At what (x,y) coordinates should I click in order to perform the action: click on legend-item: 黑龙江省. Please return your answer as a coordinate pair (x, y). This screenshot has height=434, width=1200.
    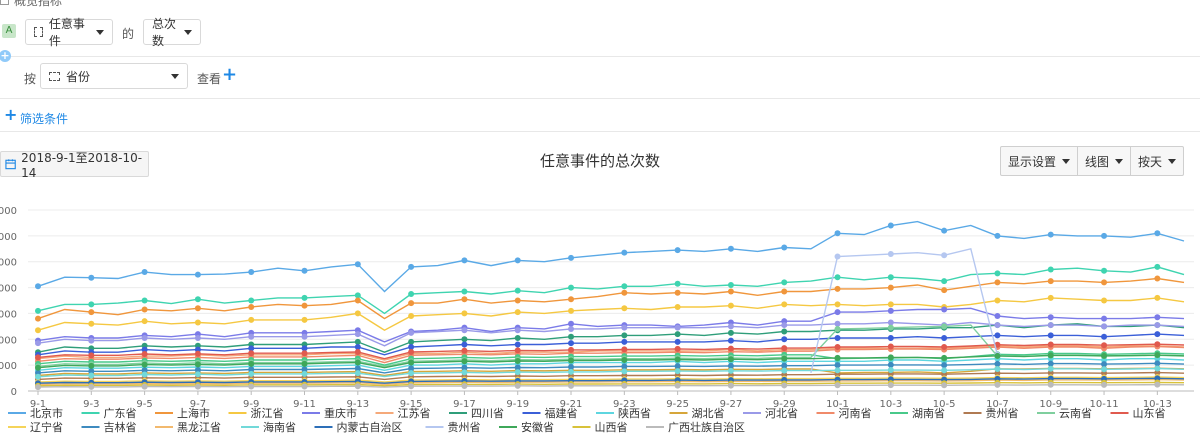
    Looking at the image, I should click on (188, 427).